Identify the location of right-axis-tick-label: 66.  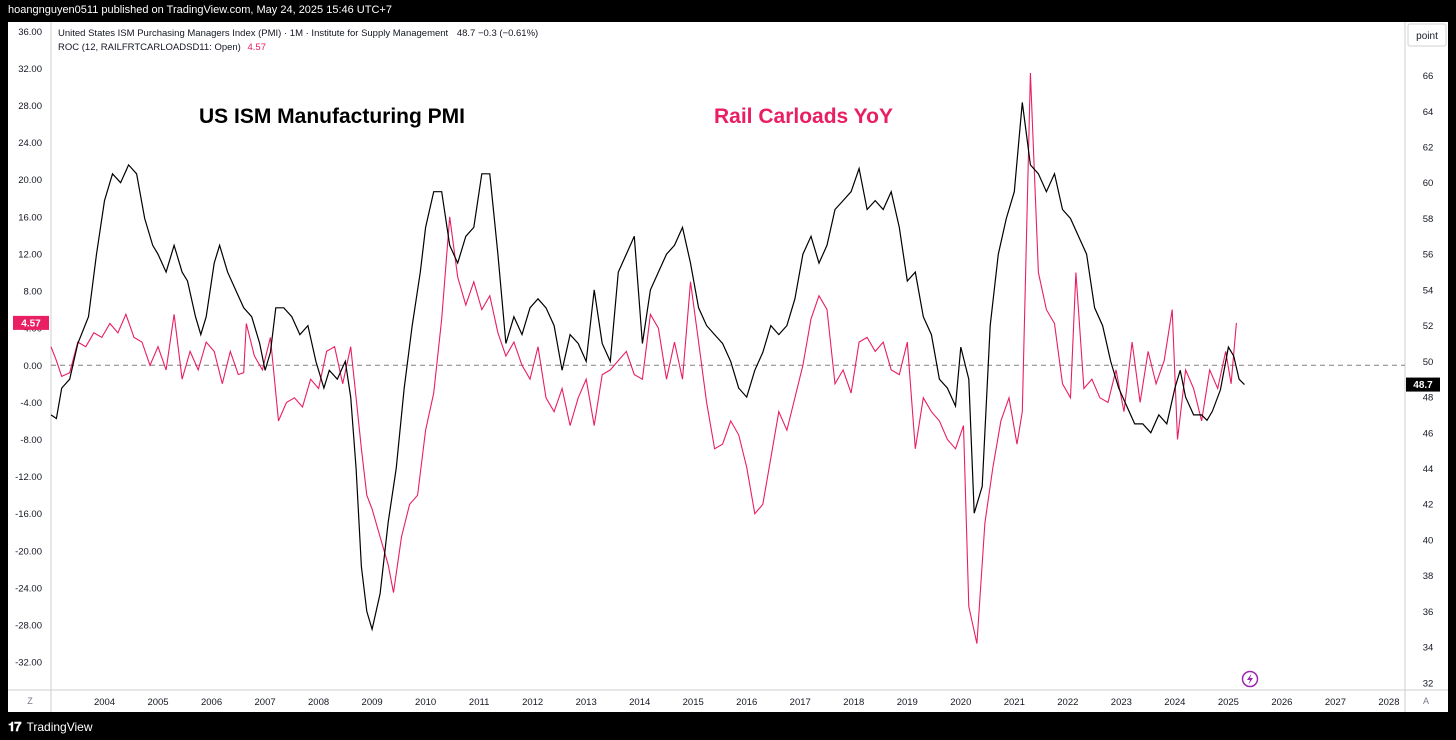
(1428, 76).